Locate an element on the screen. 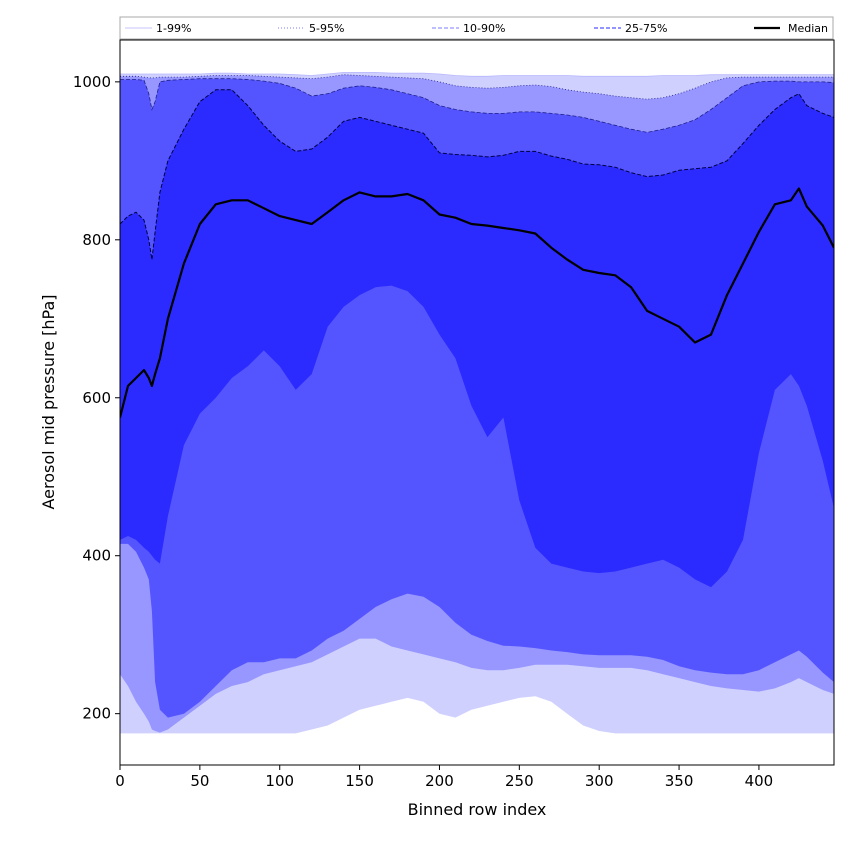 The width and height of the screenshot is (850, 854). y-tick-label: 1000 is located at coordinates (92, 82).